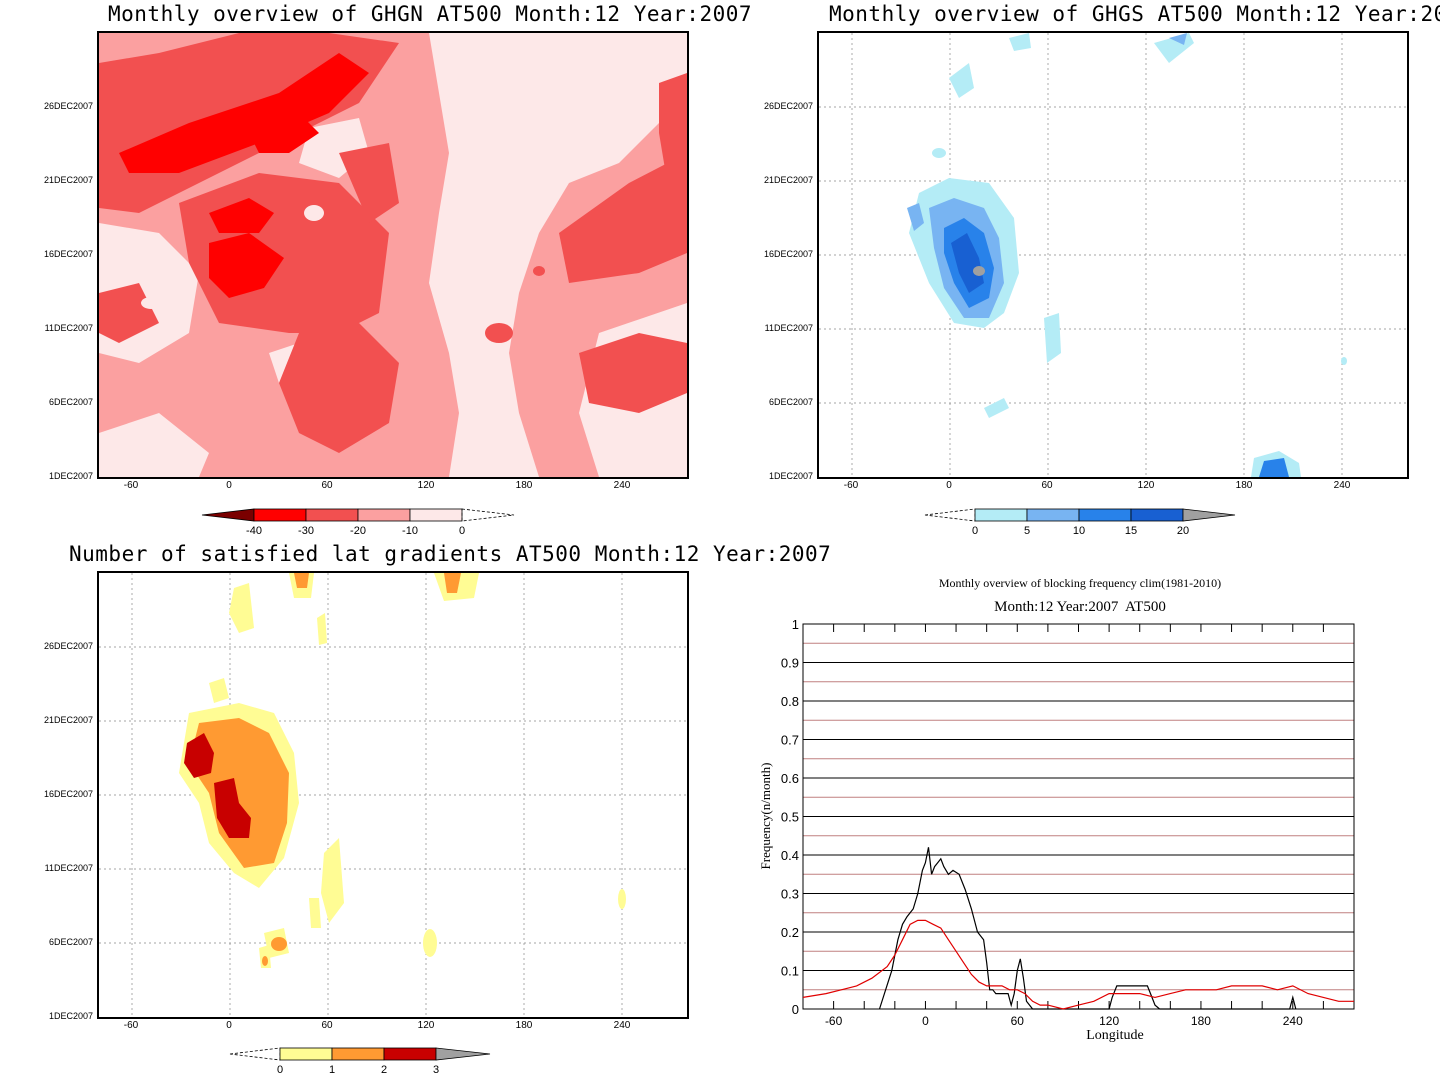  What do you see at coordinates (795, 1009) in the screenshot?
I see `y-tick-label: 0` at bounding box center [795, 1009].